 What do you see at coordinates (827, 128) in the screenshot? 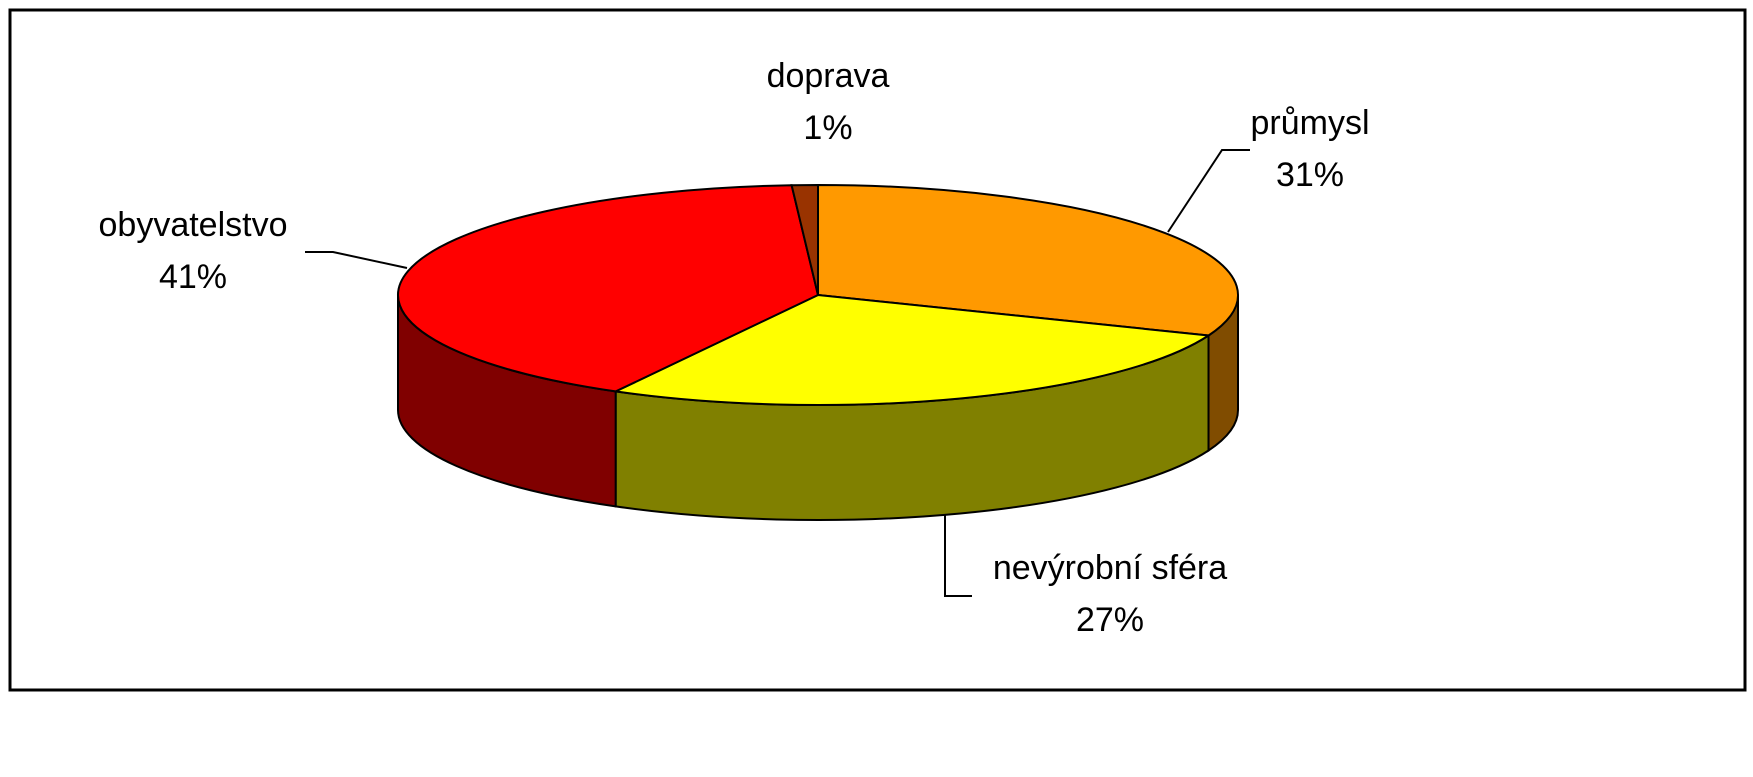
I see `slice-value-label: 1%` at bounding box center [827, 128].